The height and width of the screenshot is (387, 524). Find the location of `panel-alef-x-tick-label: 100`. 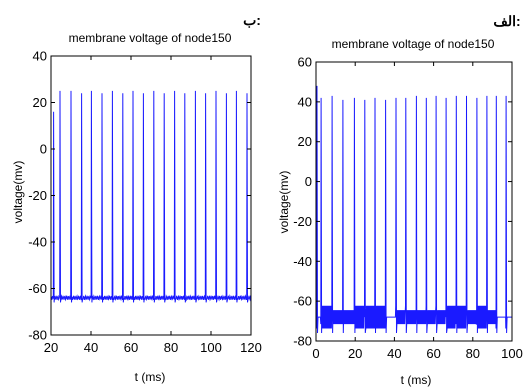

panel-alef-x-tick-label: 100 is located at coordinates (512, 353).